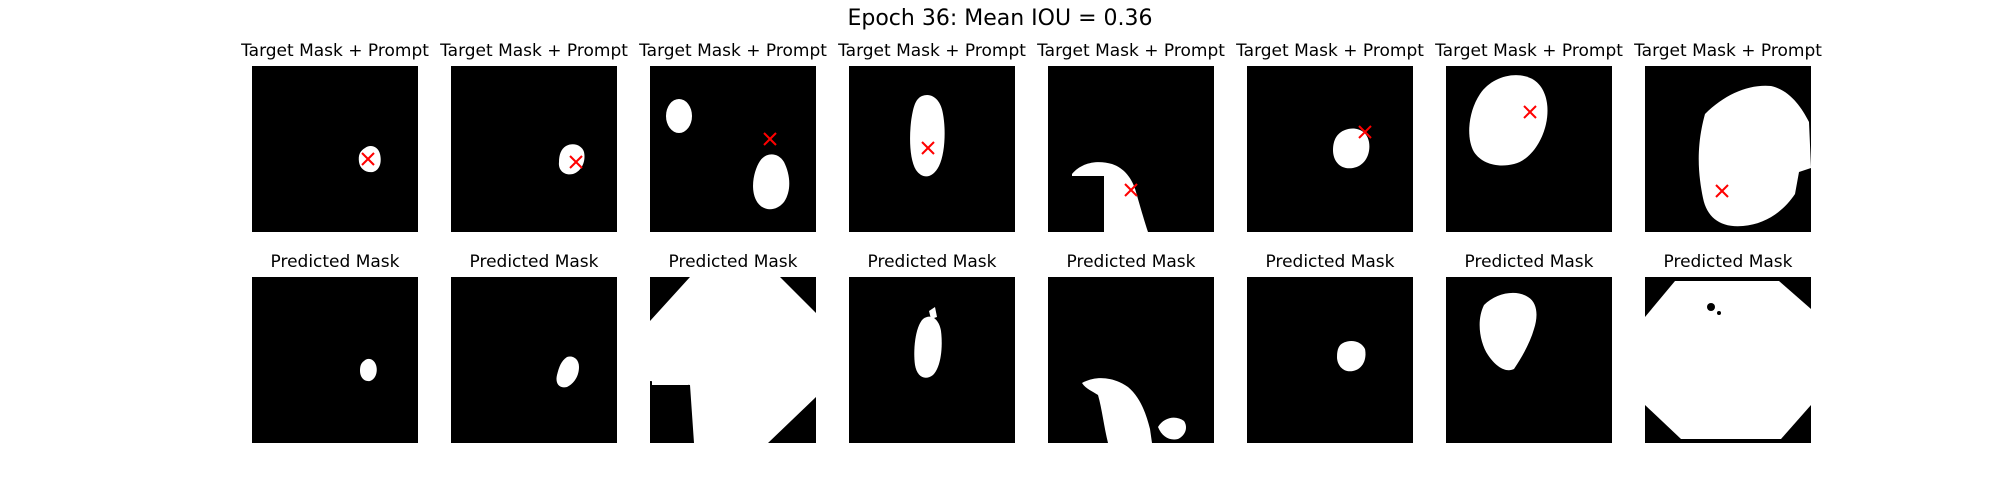  What do you see at coordinates (1000, 18) in the screenshot?
I see `figure-title: Epoch 36: Mean IOU = 0.36` at bounding box center [1000, 18].